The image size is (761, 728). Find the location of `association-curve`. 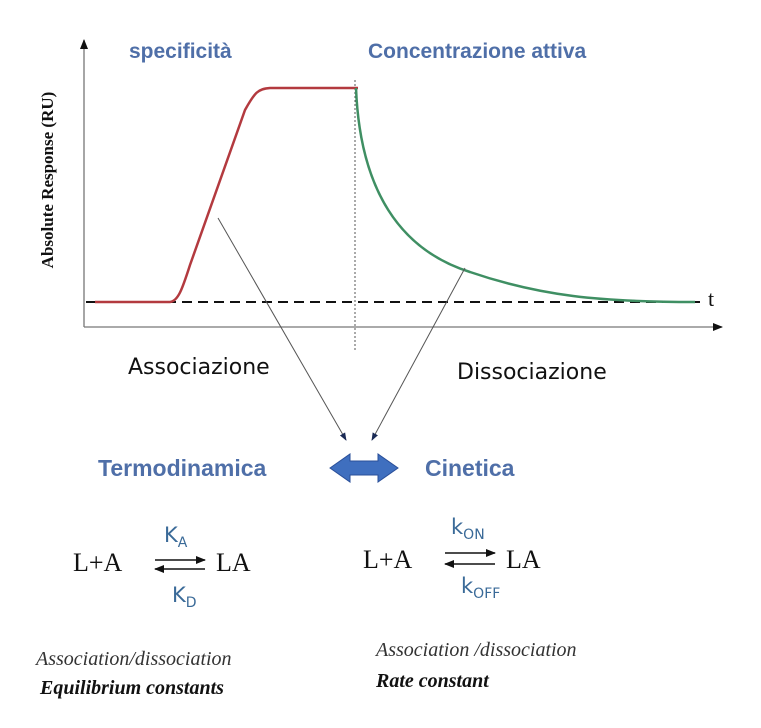

association-curve is located at coordinates (226, 195).